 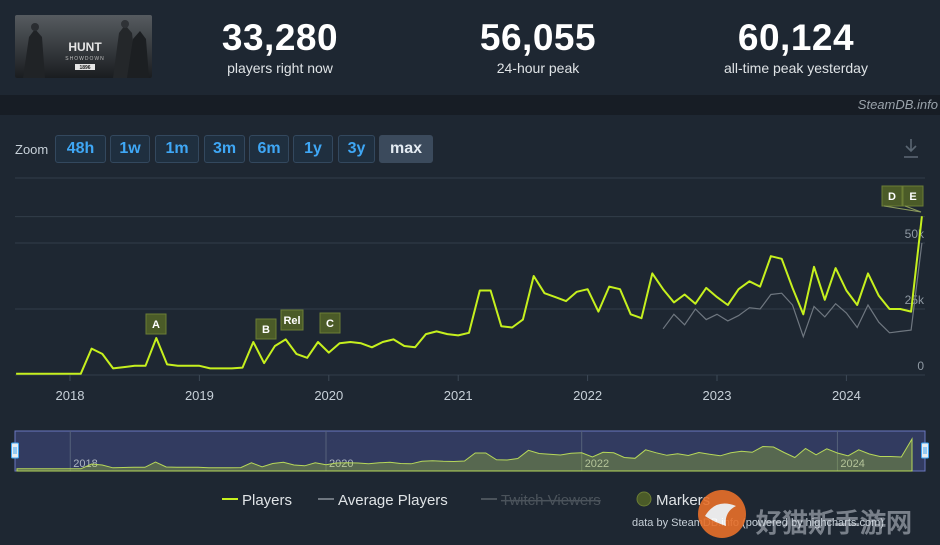 I want to click on zoom-1y-button: 1y, so click(x=313, y=149).